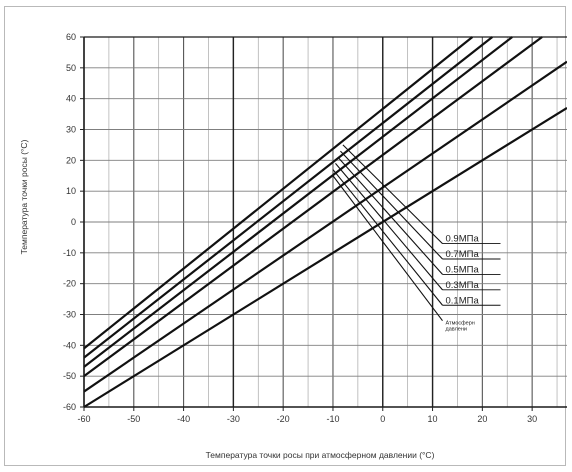 This screenshot has width=572, height=472. I want to click on series-label: 0.3МПа, so click(463, 285).